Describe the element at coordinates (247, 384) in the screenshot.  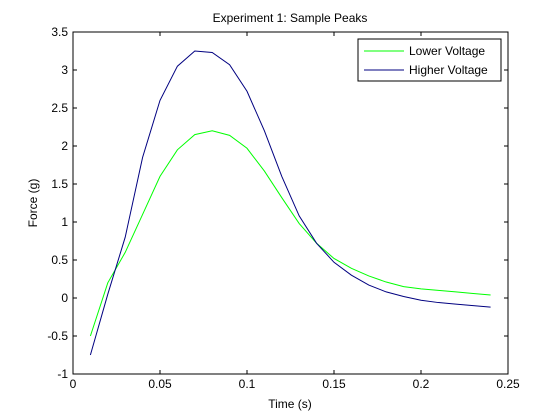
I see `x-tick-label: 0.1` at that location.